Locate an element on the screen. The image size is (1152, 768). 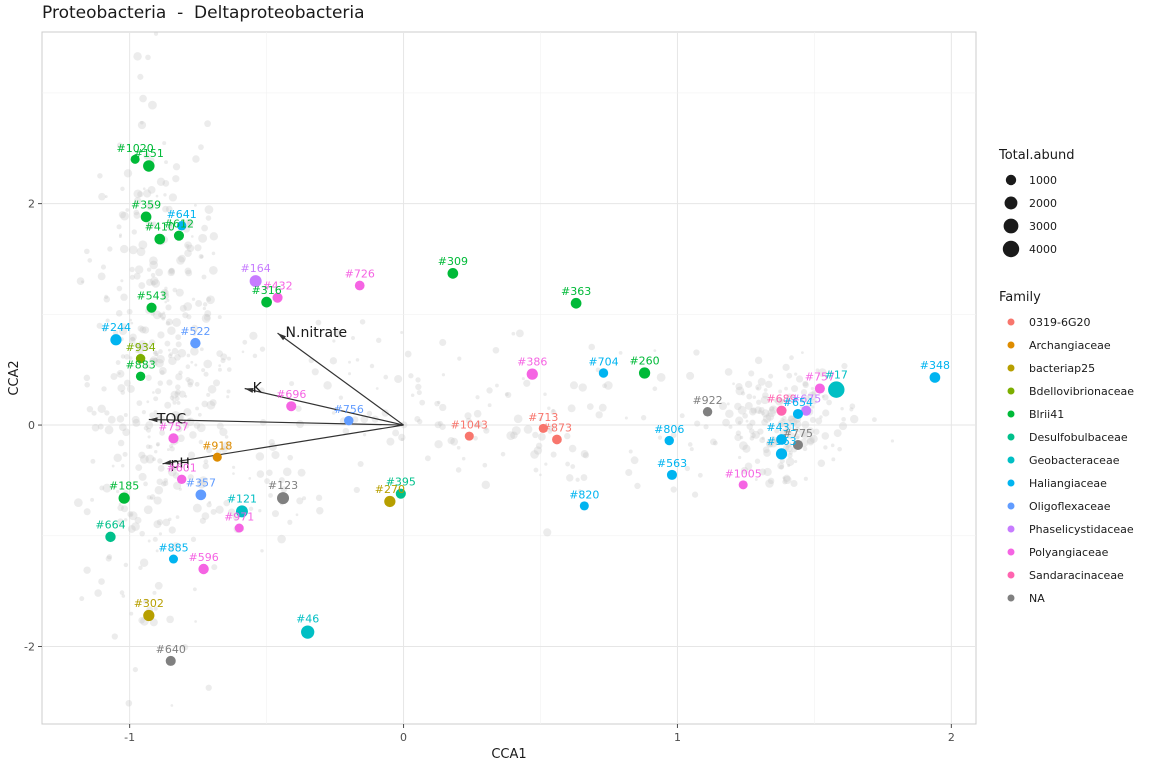
color-legend-key is located at coordinates (1011, 322).